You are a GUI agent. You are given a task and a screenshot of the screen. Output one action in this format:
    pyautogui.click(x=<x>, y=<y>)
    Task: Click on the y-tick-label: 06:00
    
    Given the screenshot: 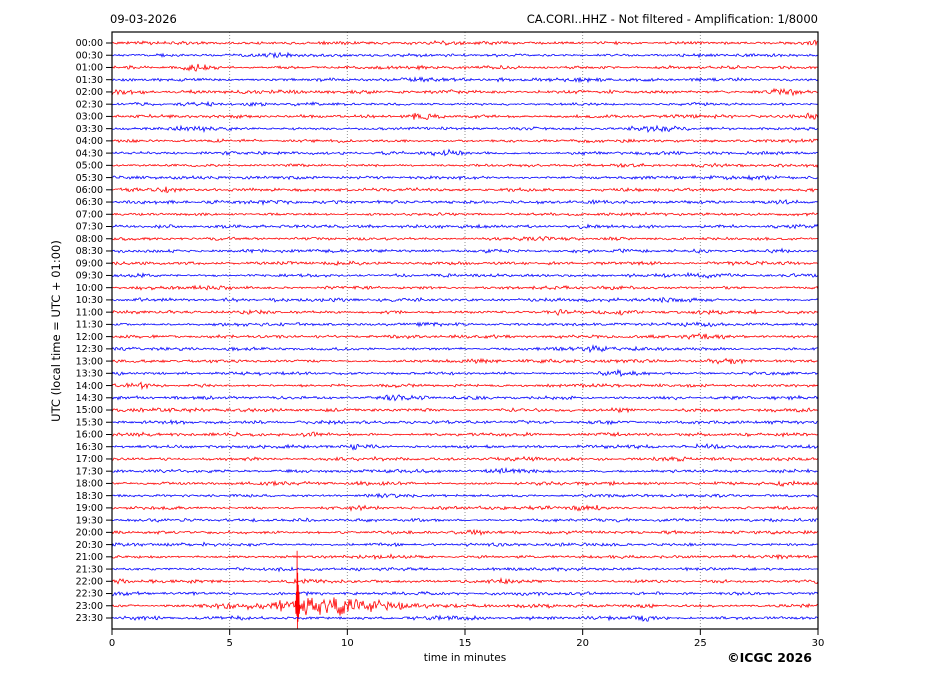 What is the action you would take?
    pyautogui.click(x=89, y=190)
    